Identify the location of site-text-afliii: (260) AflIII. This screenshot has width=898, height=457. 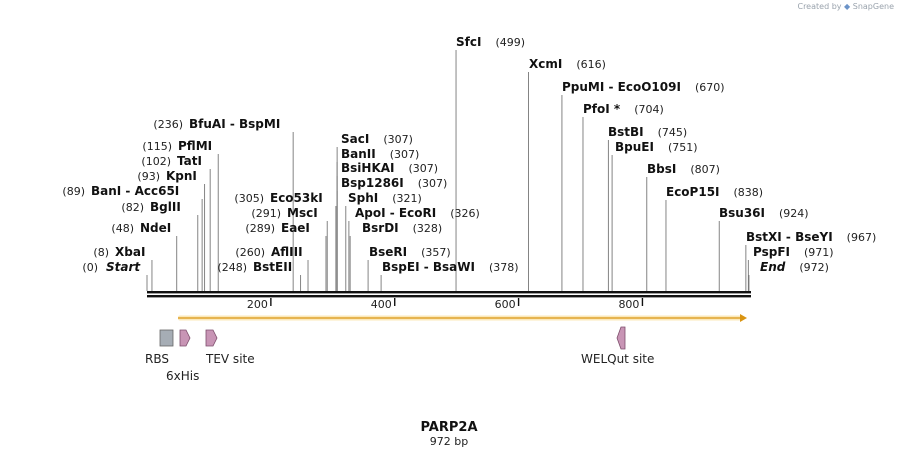
(268, 252).